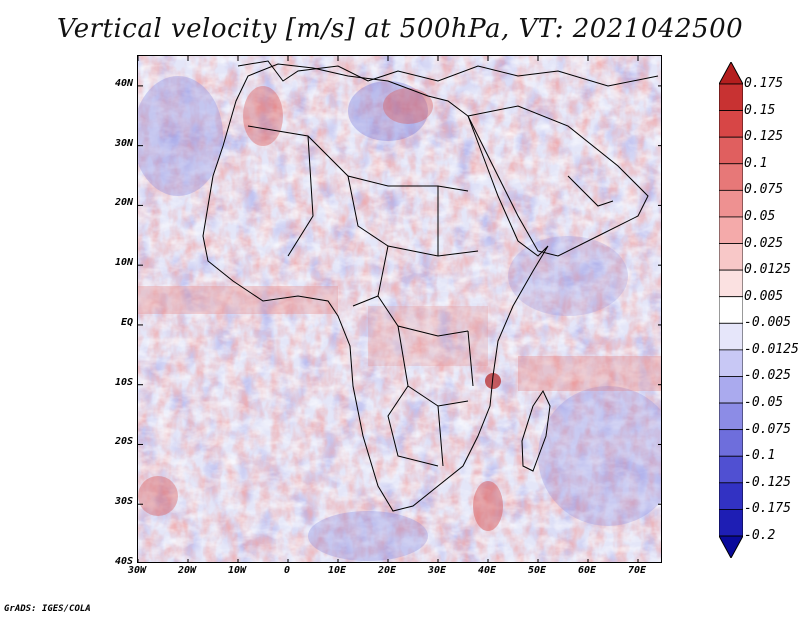 The image size is (800, 618). I want to click on lat-tick-label: EQ, so click(126, 322).